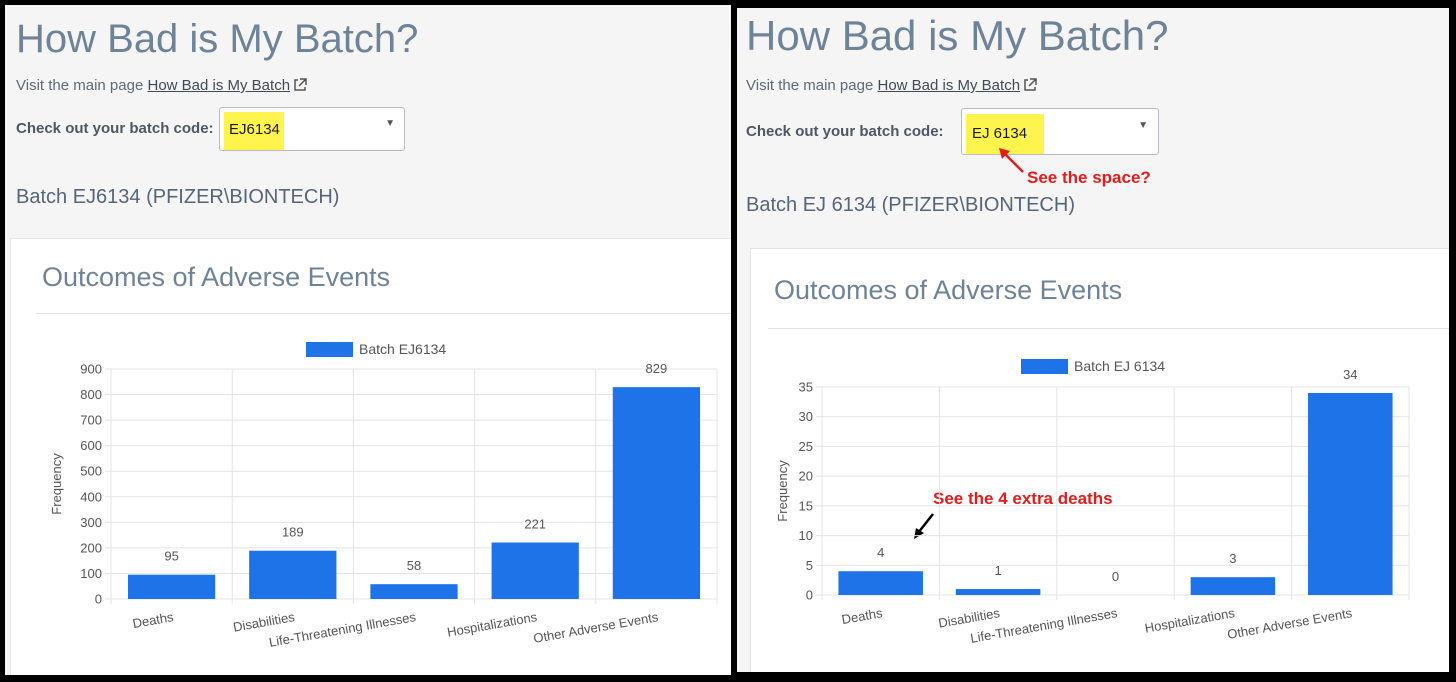 This screenshot has height=682, width=1456. What do you see at coordinates (91, 522) in the screenshot?
I see `y-tick-label: 300` at bounding box center [91, 522].